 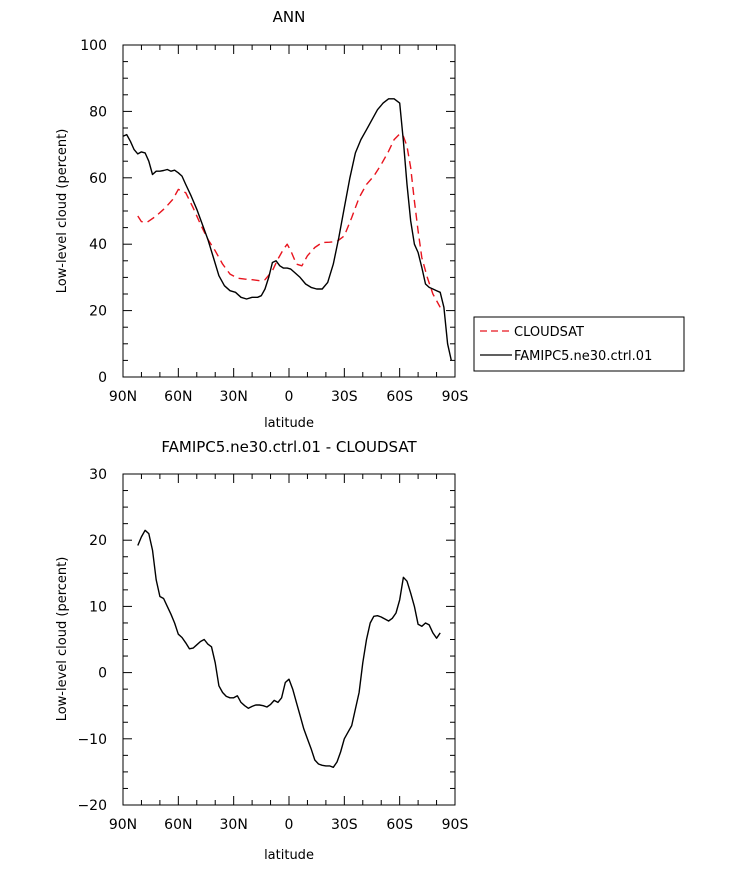 What do you see at coordinates (289, 855) in the screenshot?
I see `bottom-xlabel: latitude` at bounding box center [289, 855].